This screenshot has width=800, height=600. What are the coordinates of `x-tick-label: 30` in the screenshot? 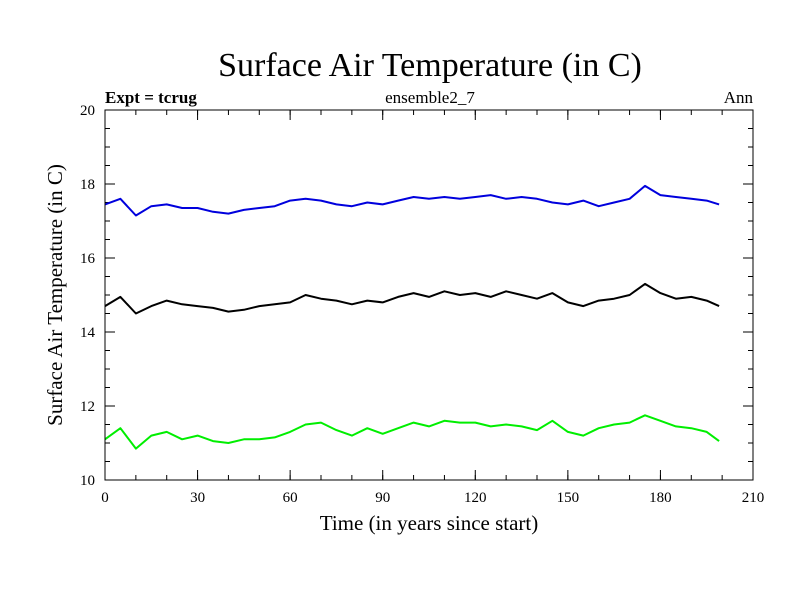 It's located at (197, 498).